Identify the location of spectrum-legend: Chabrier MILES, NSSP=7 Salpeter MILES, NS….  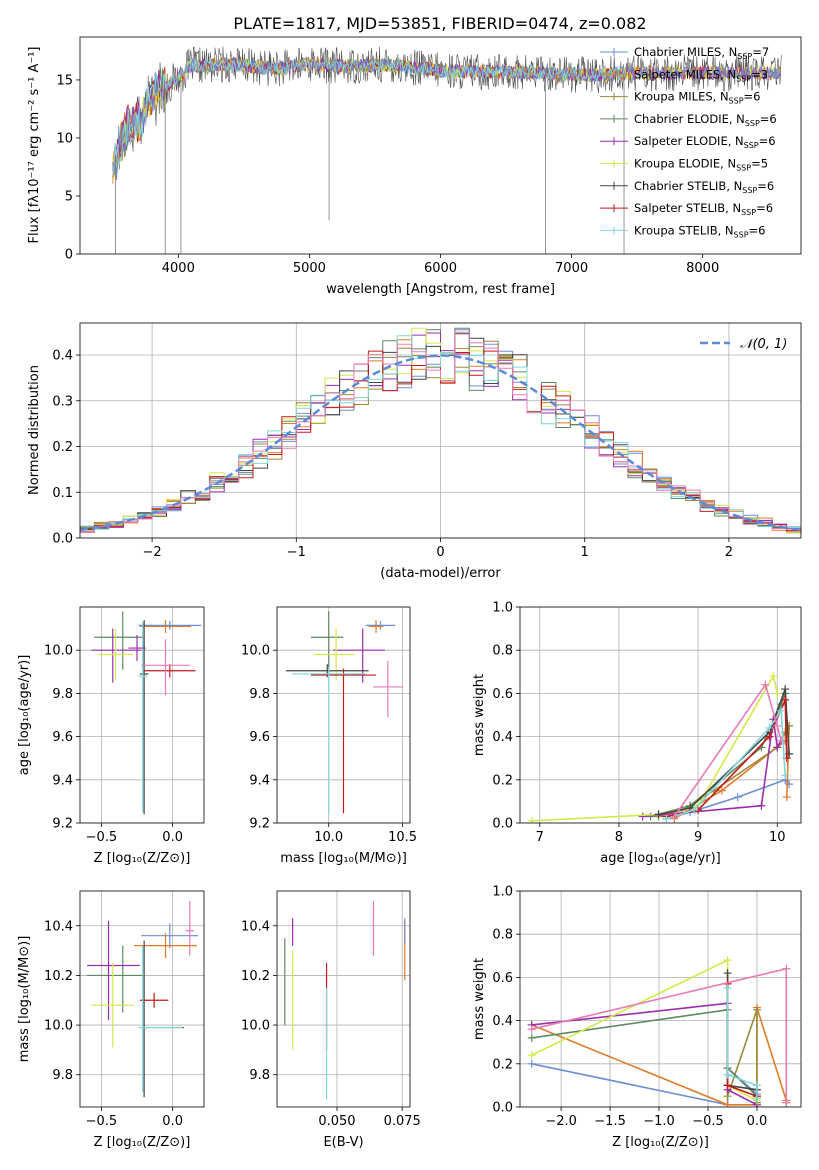
(688, 142).